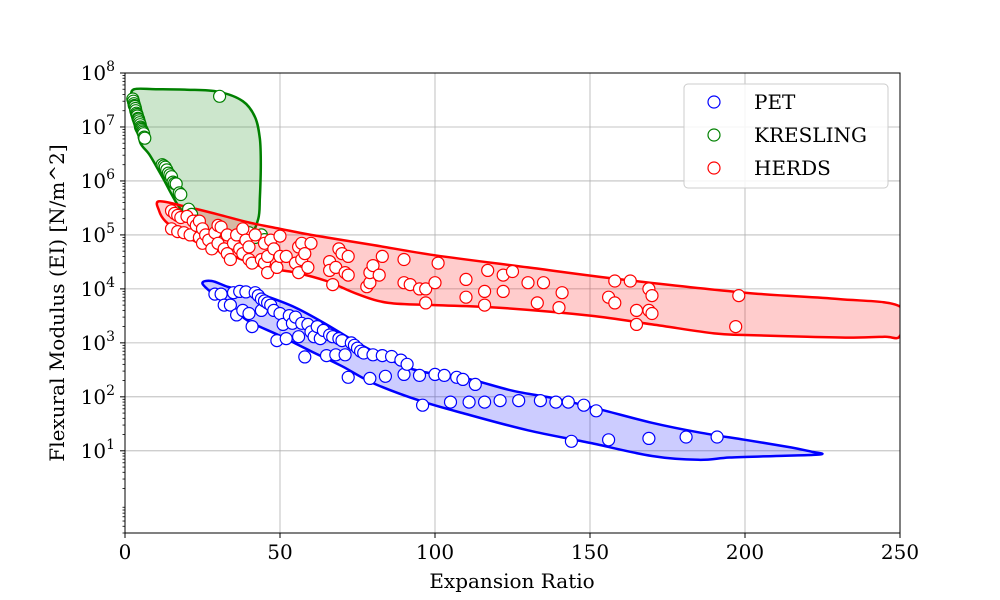 This screenshot has width=1000, height=600. Describe the element at coordinates (714, 102) in the screenshot. I see `legend-marker-pet` at that location.